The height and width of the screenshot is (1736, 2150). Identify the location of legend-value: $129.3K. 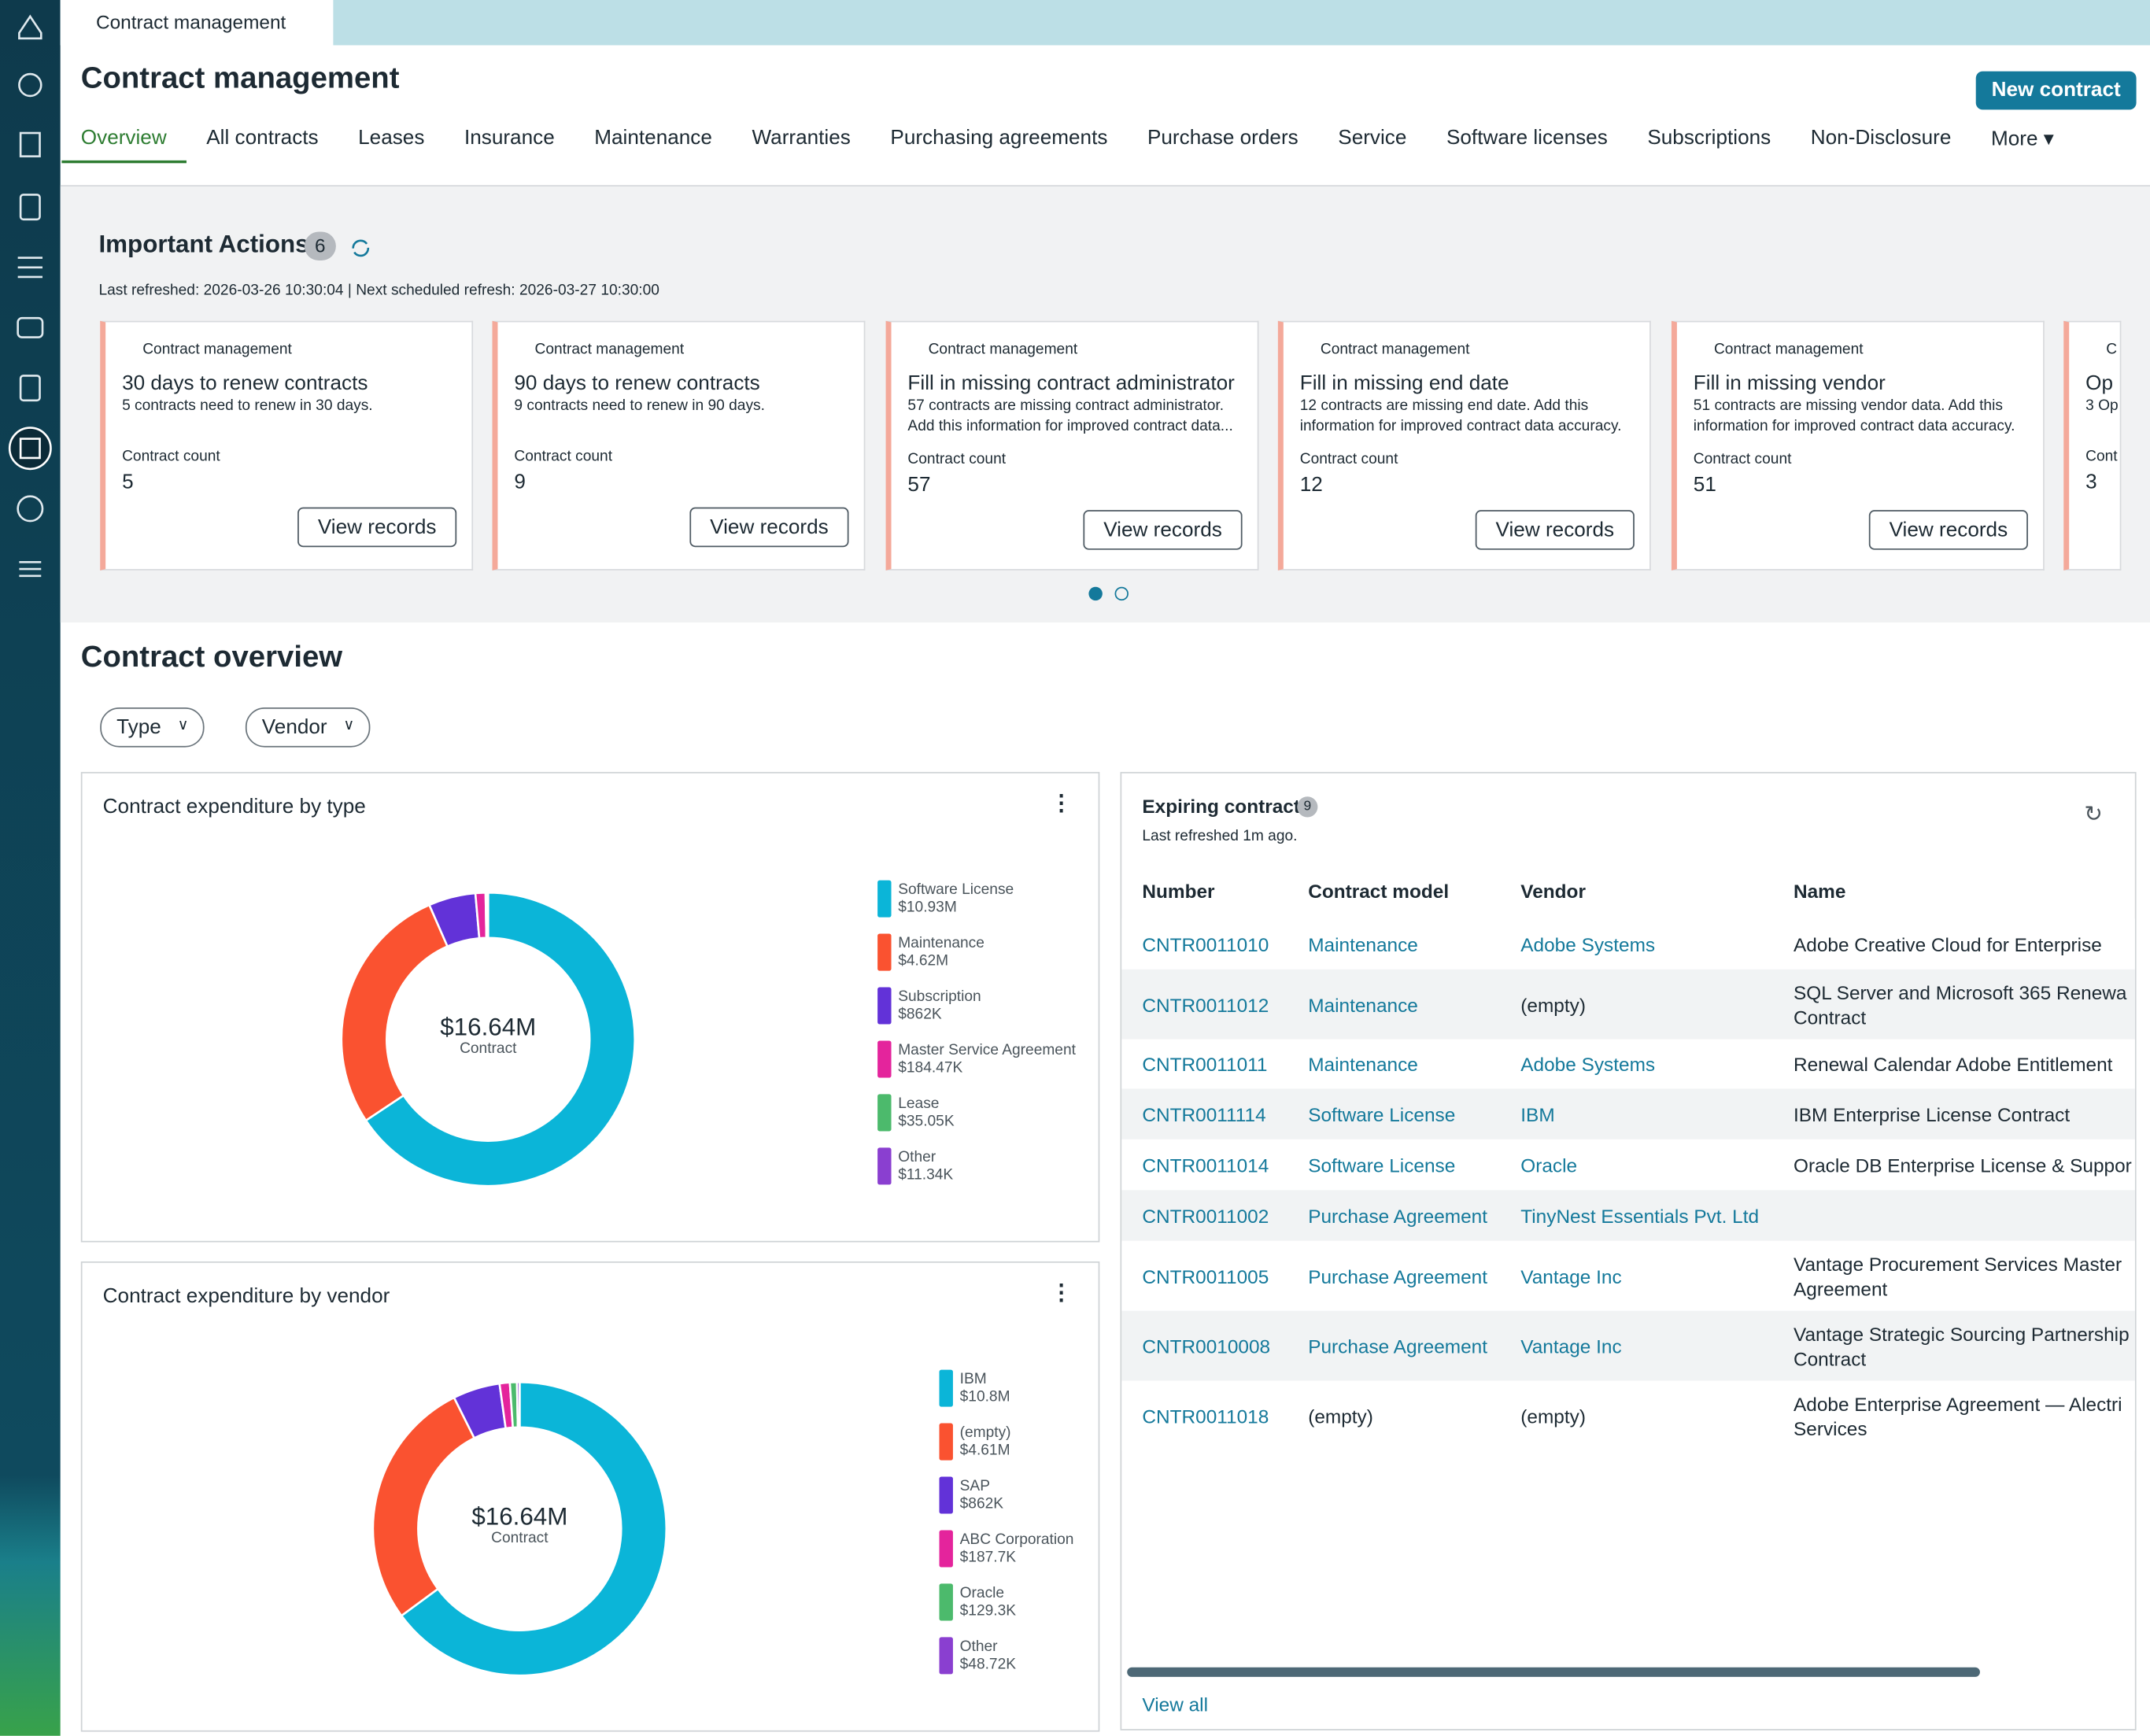
(989, 1611).